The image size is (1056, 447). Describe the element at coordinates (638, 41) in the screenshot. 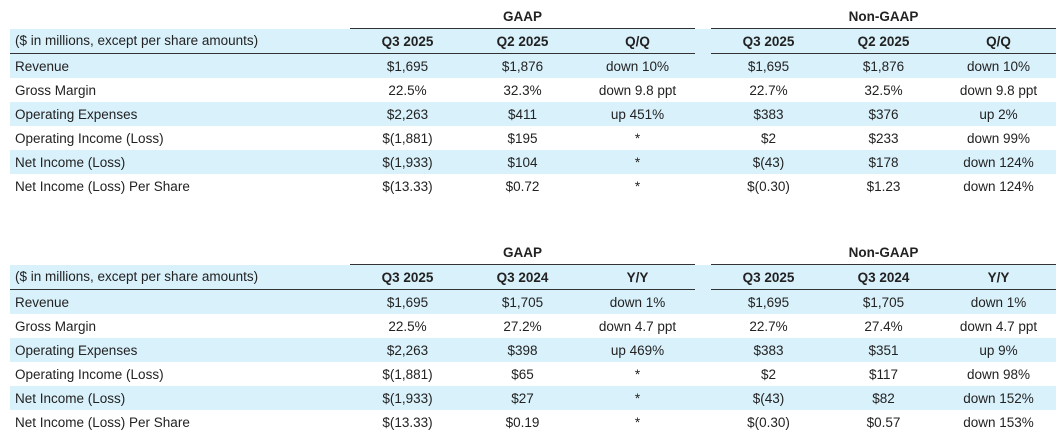

I see `gaap-column-header: Q/Q` at that location.